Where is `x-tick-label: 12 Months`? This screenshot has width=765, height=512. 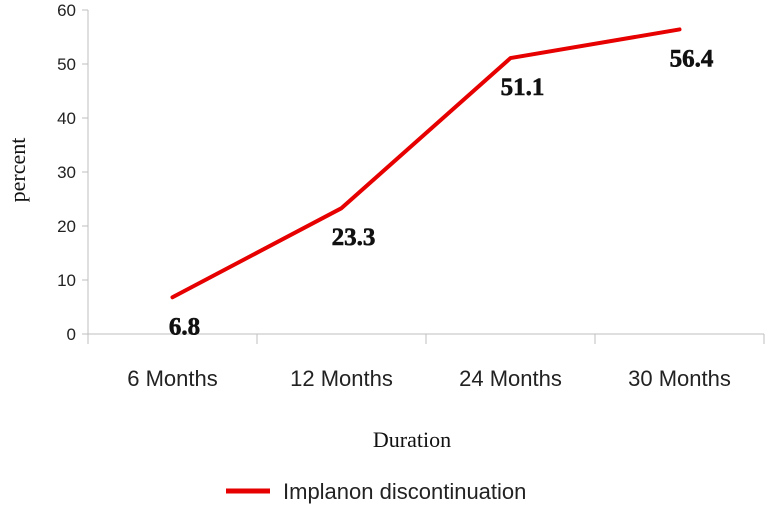
x-tick-label: 12 Months is located at coordinates (341, 378).